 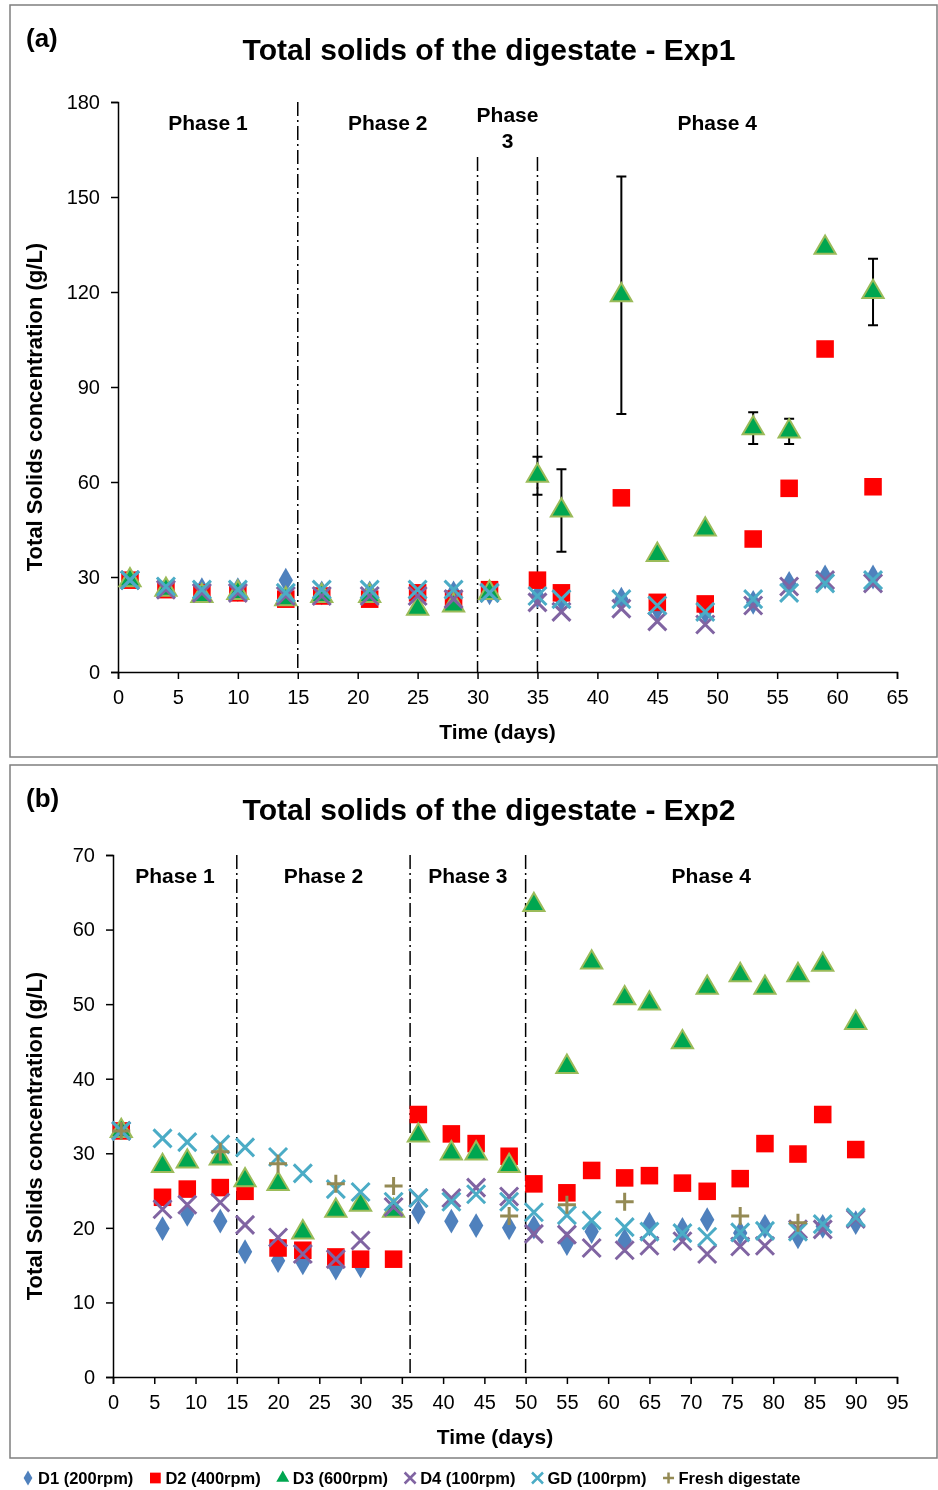 I want to click on y-tick-label: 70, so click(x=83, y=854).